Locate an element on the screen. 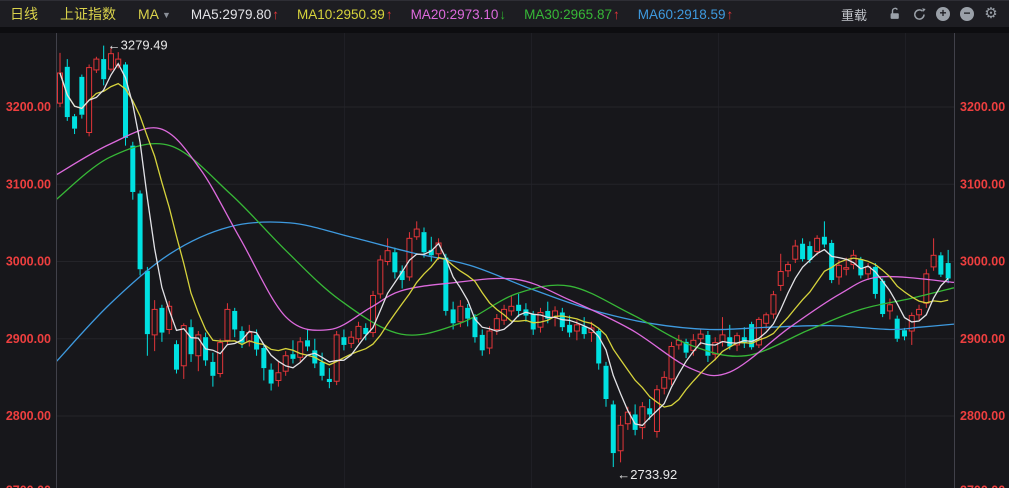 Image resolution: width=1009 pixels, height=488 pixels. tab-symbol-shanghai-index: 上证指数 is located at coordinates (88, 14).